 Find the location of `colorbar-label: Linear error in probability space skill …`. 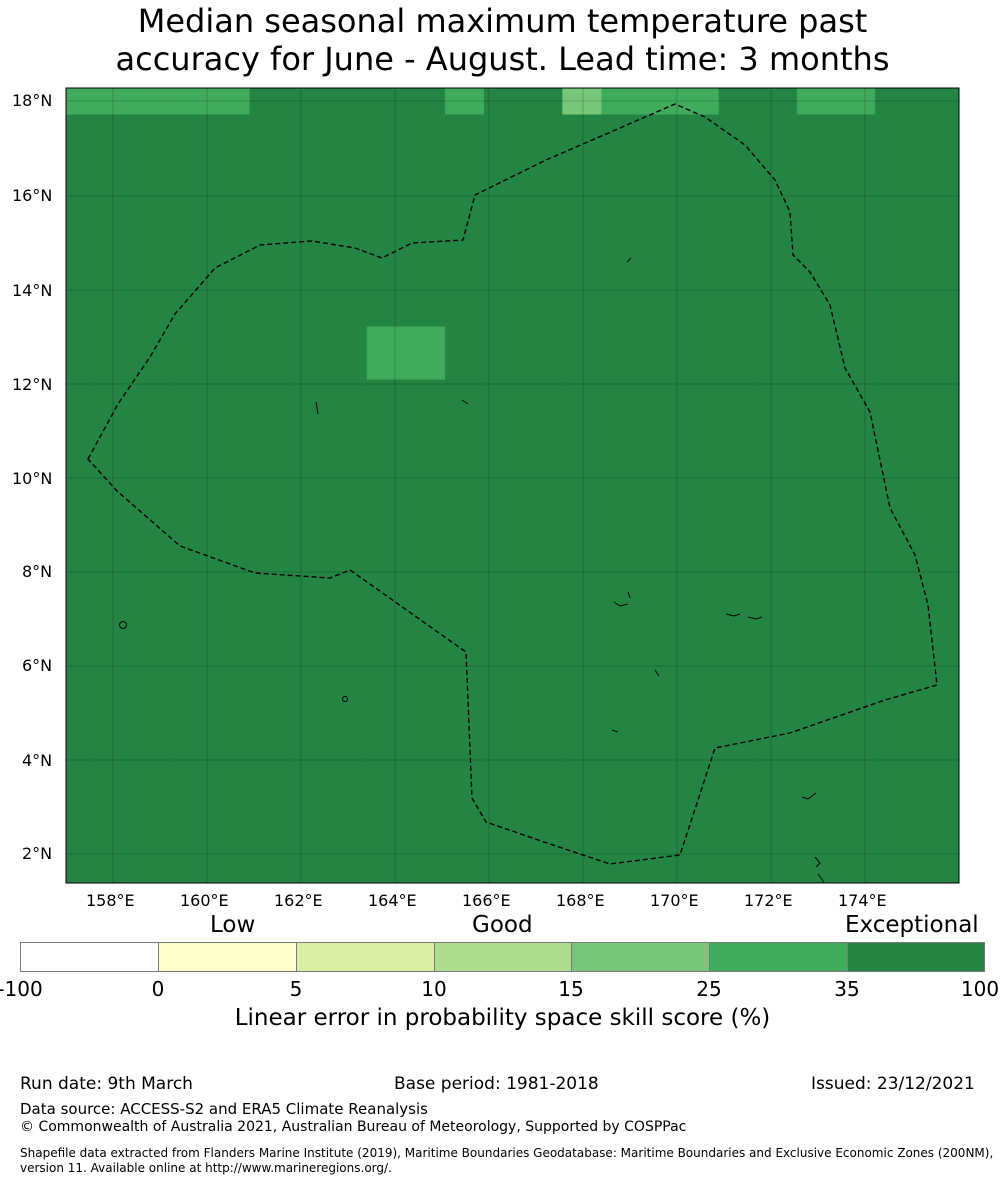

colorbar-label: Linear error in probability space skill … is located at coordinates (502, 1018).